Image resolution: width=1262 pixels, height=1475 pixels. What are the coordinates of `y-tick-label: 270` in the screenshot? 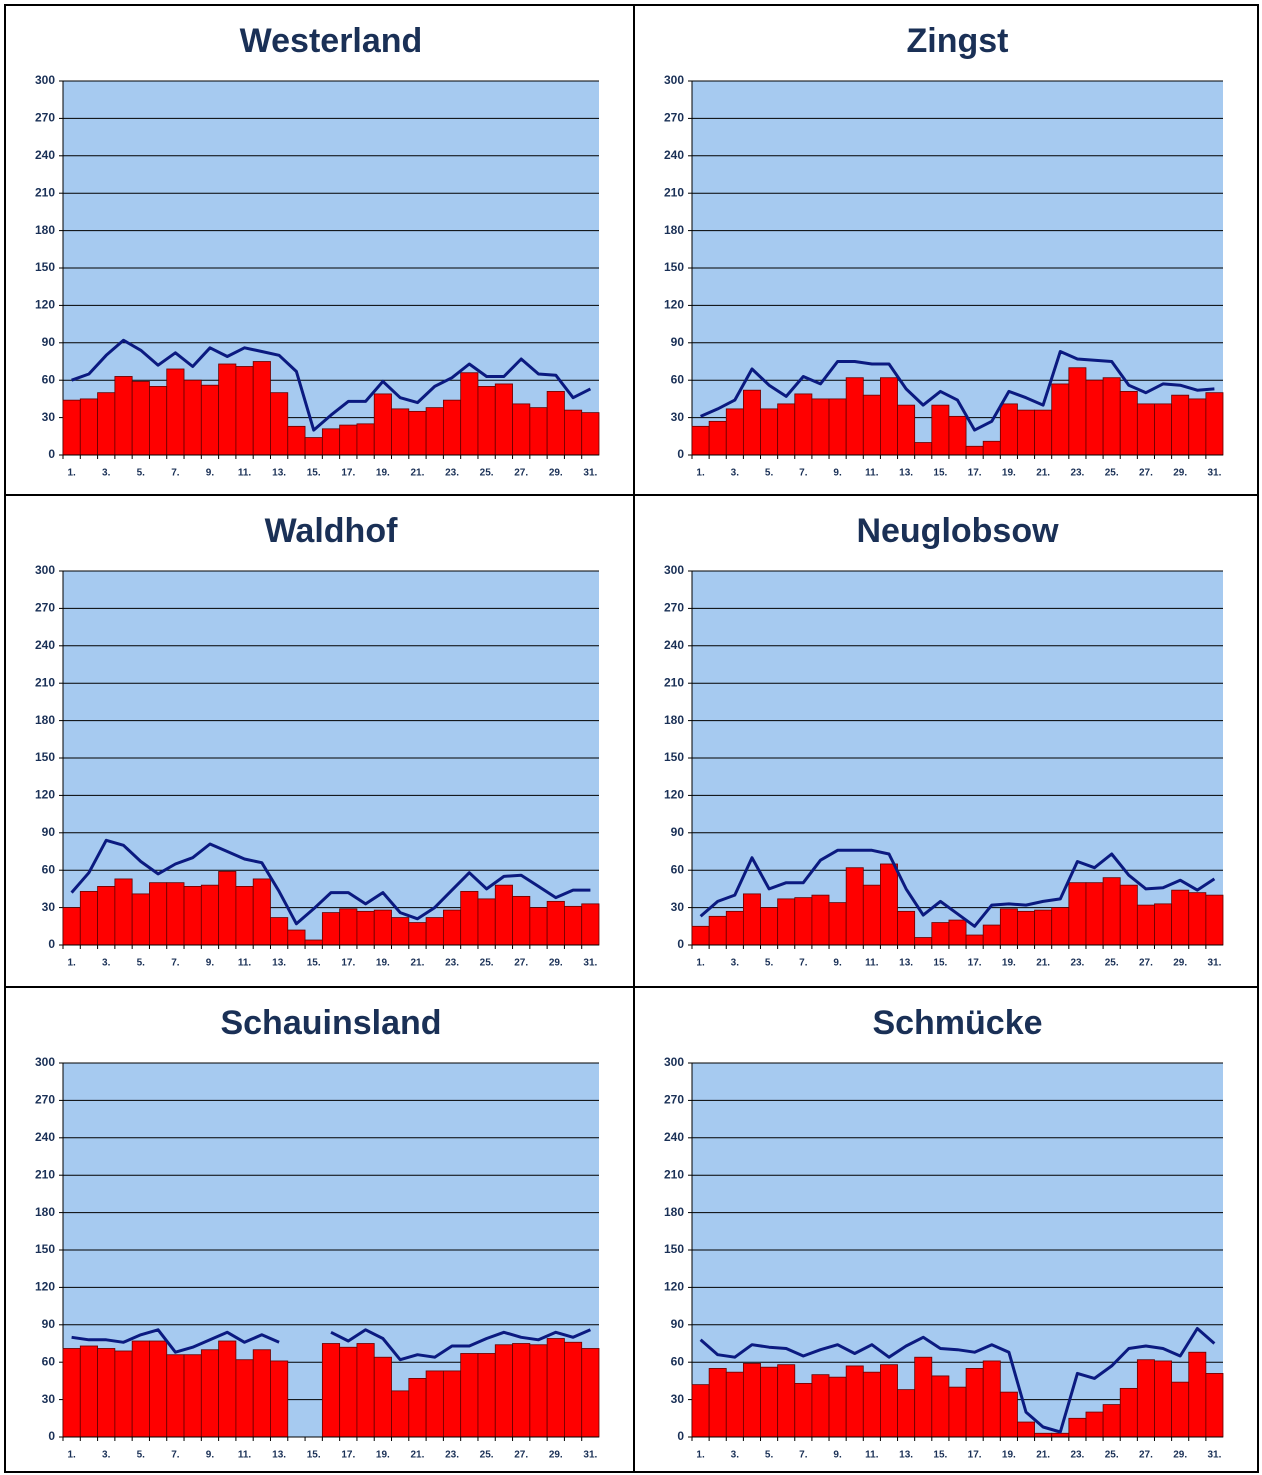 It's located at (45, 1100).